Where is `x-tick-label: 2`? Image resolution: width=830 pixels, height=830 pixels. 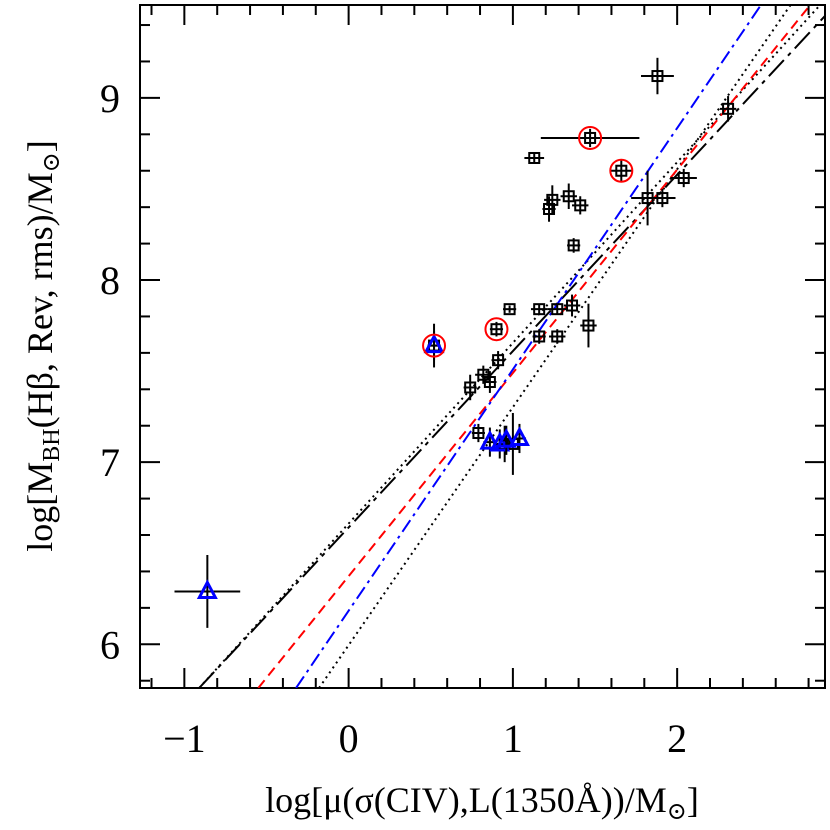
x-tick-label: 2 is located at coordinates (677, 738).